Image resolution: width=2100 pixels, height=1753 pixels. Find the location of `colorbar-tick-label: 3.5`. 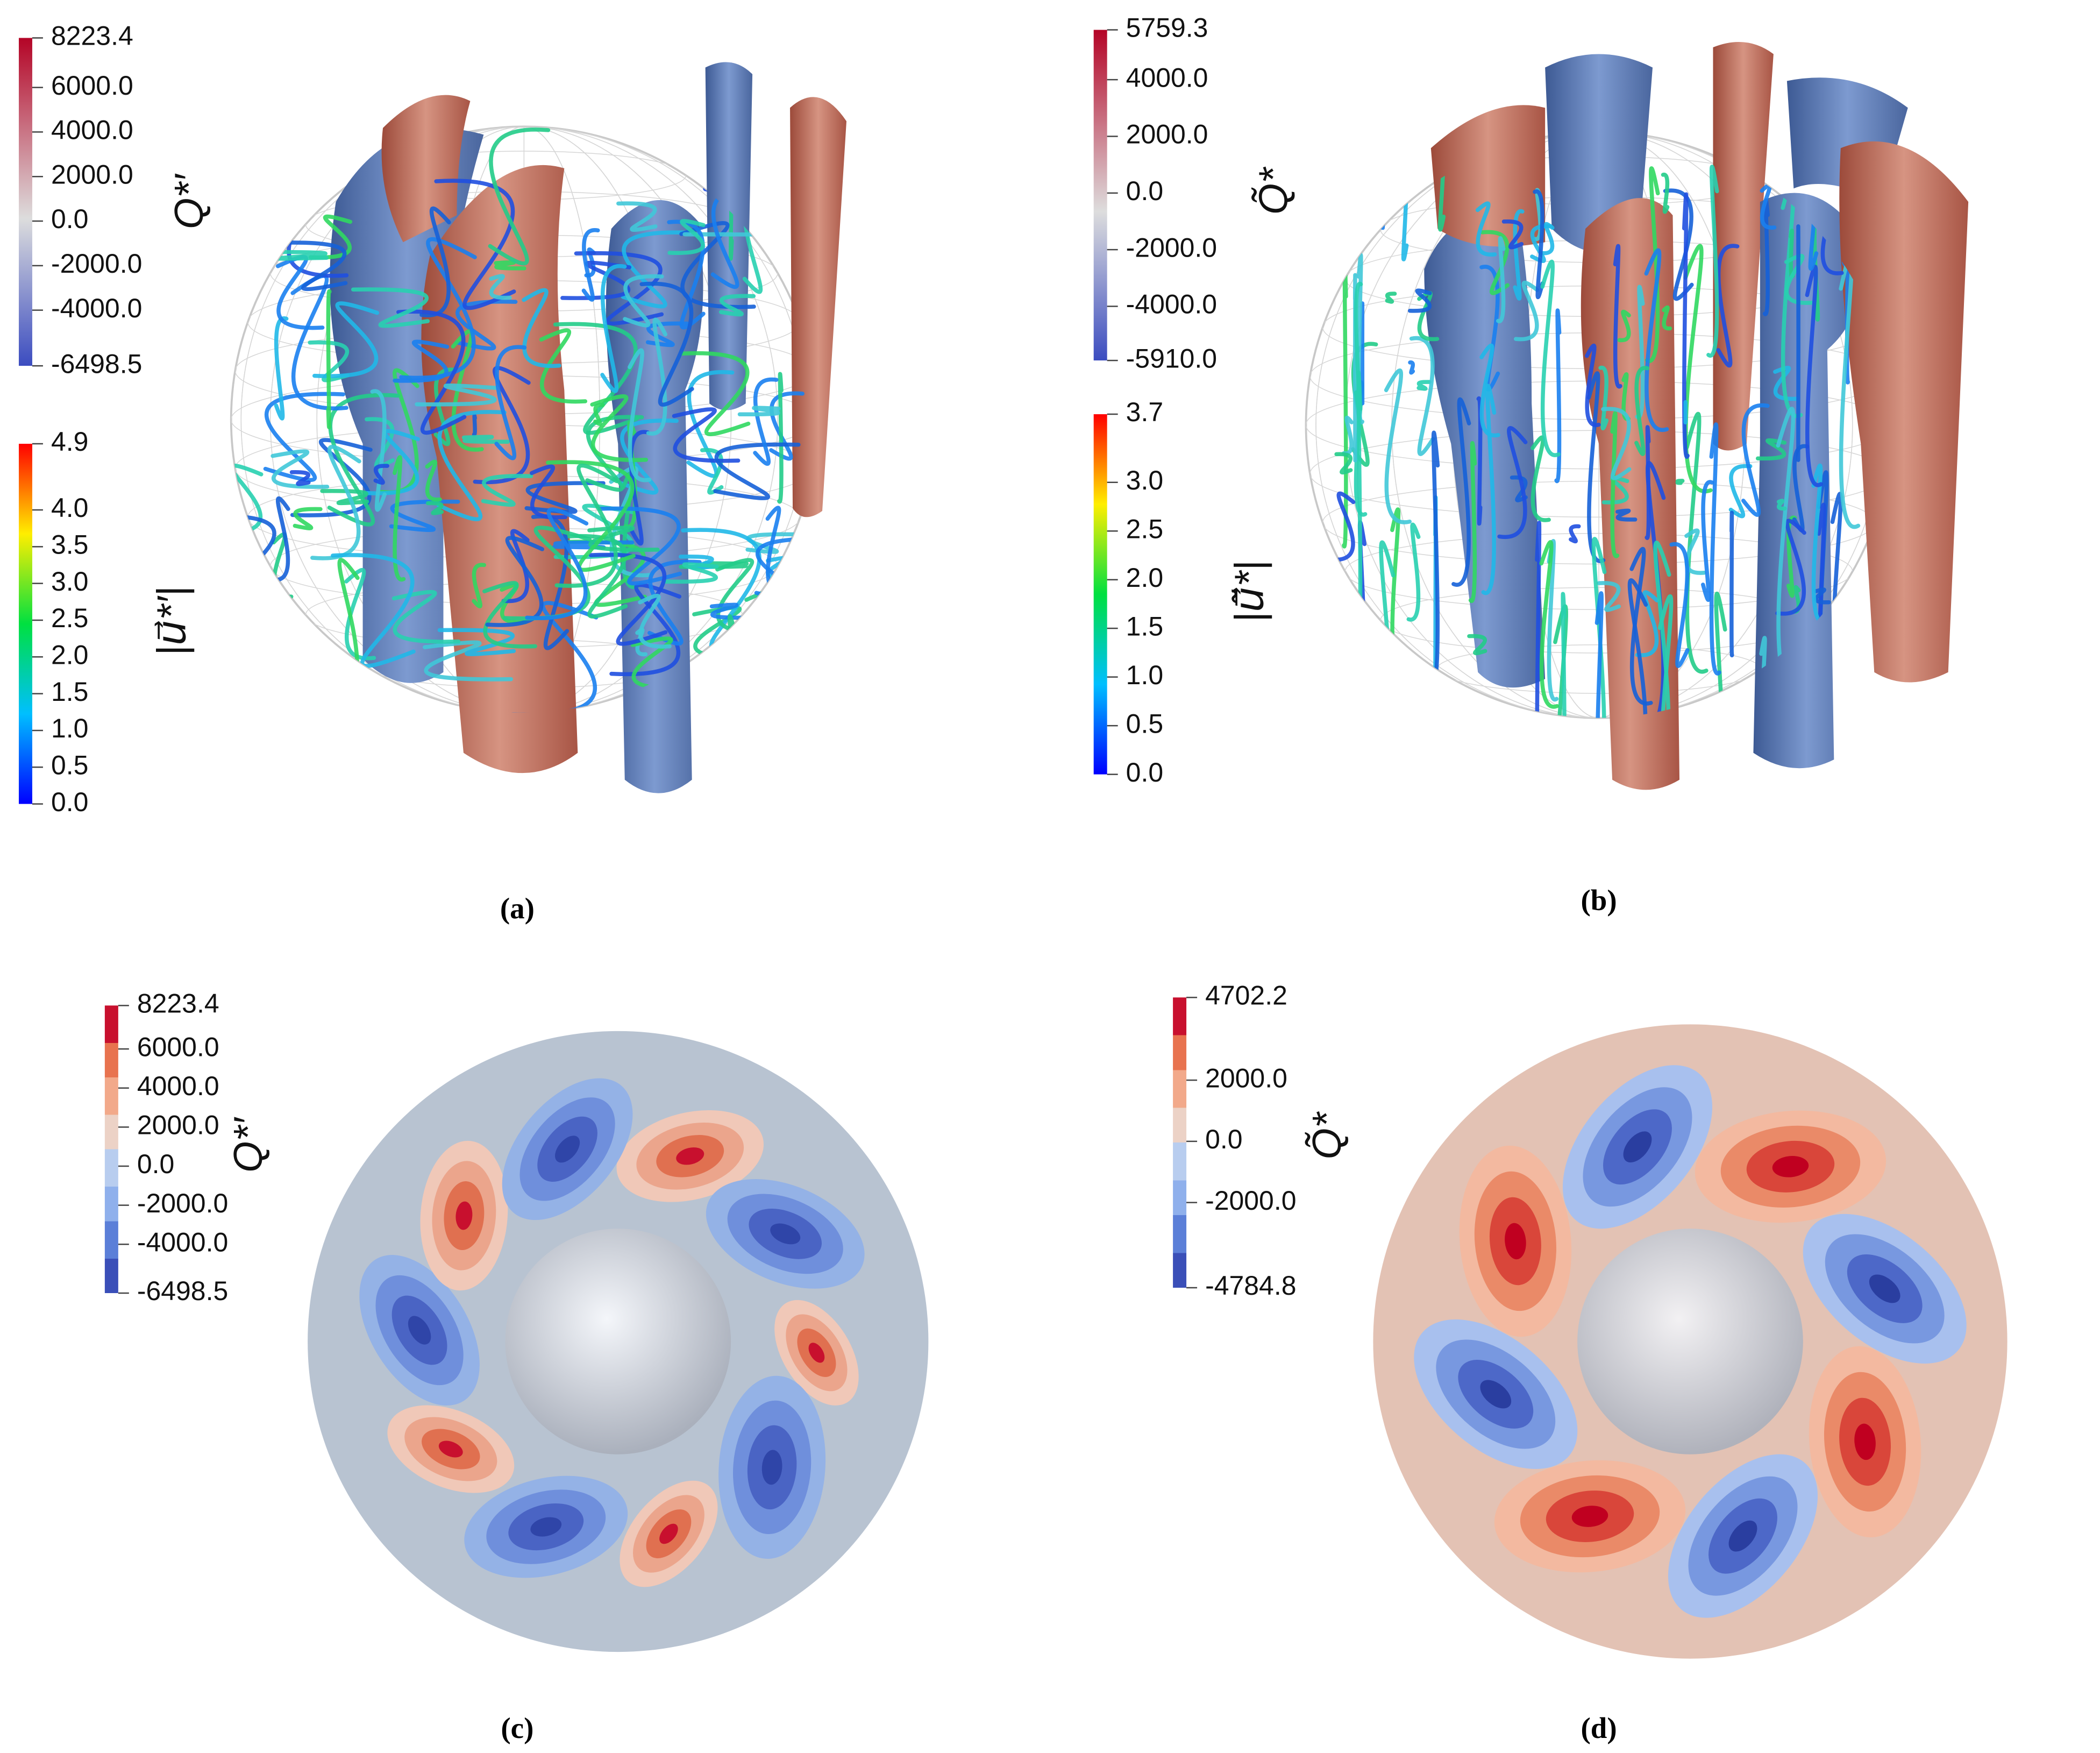

colorbar-tick-label: 3.5 is located at coordinates (69, 545).